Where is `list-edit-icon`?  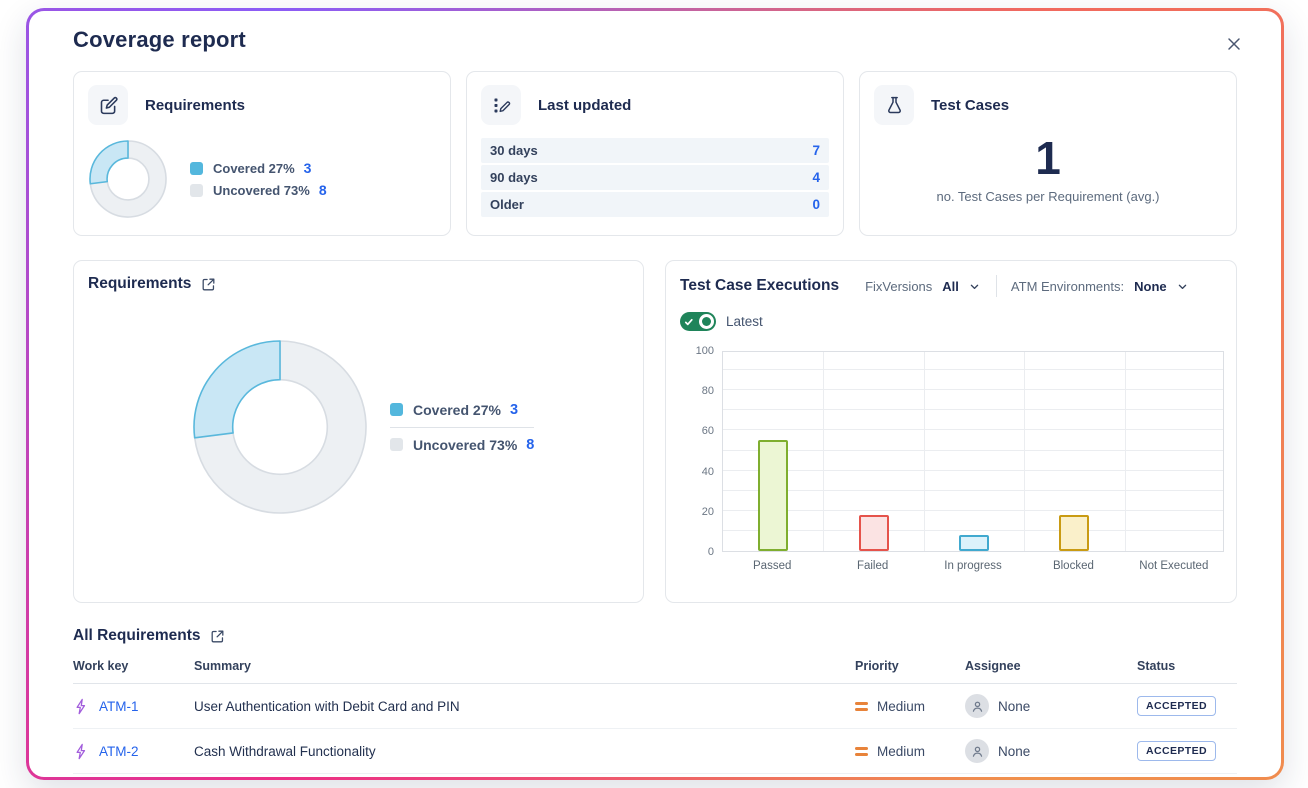
list-edit-icon is located at coordinates (501, 105).